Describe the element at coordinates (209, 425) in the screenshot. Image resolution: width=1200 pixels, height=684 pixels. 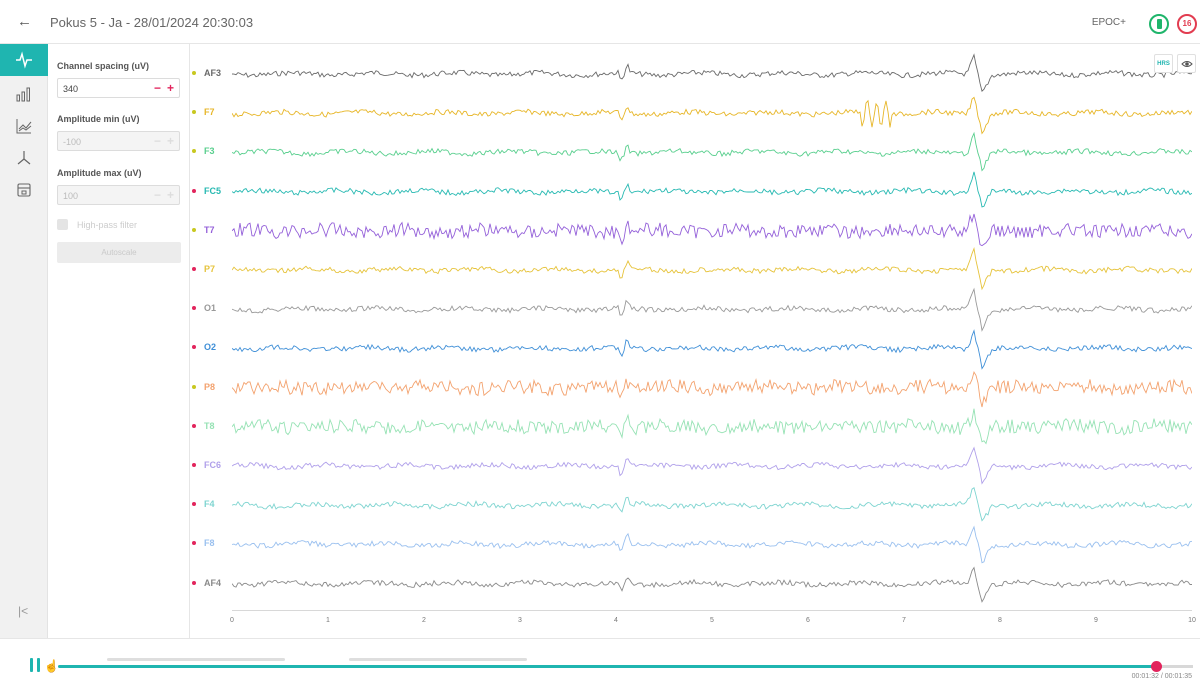
I see `channel-name: T8` at that location.